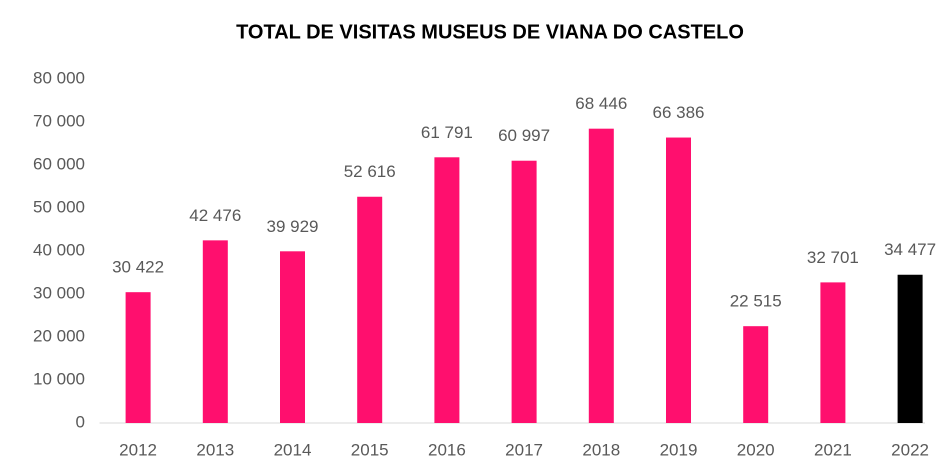 This screenshot has height=463, width=945. I want to click on y-tick-label: 80 000, so click(59, 77).